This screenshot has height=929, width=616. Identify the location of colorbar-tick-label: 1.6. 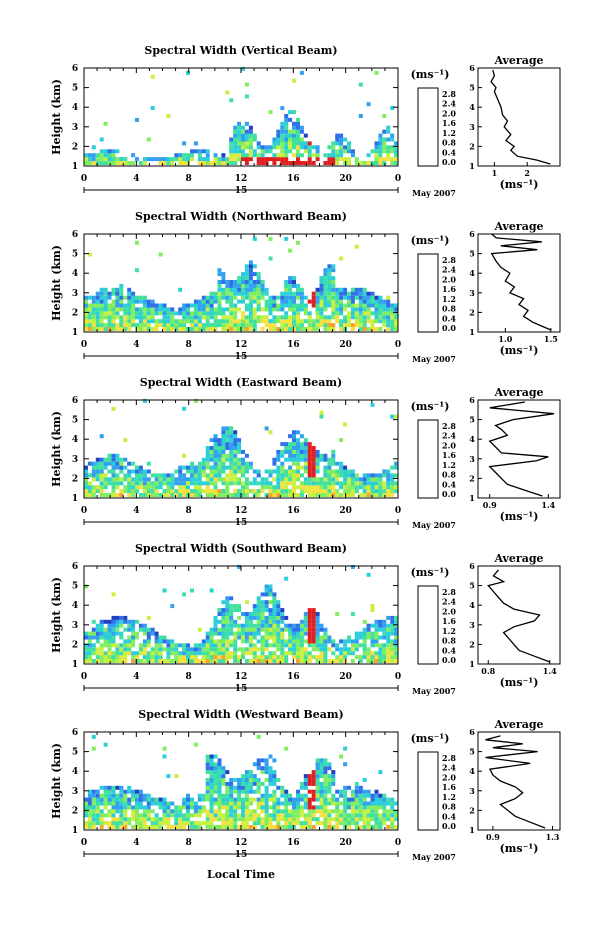
(449, 621).